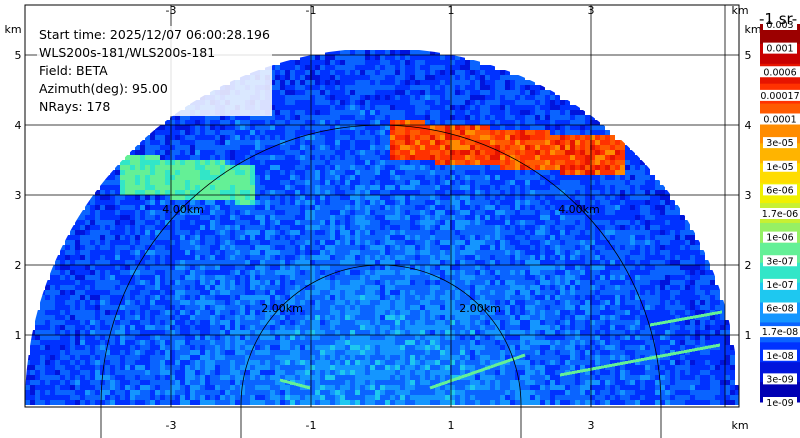 This screenshot has height=438, width=800. What do you see at coordinates (103, 88) in the screenshot?
I see `azimuth-text: Azimuth(deg): 95.00` at bounding box center [103, 88].